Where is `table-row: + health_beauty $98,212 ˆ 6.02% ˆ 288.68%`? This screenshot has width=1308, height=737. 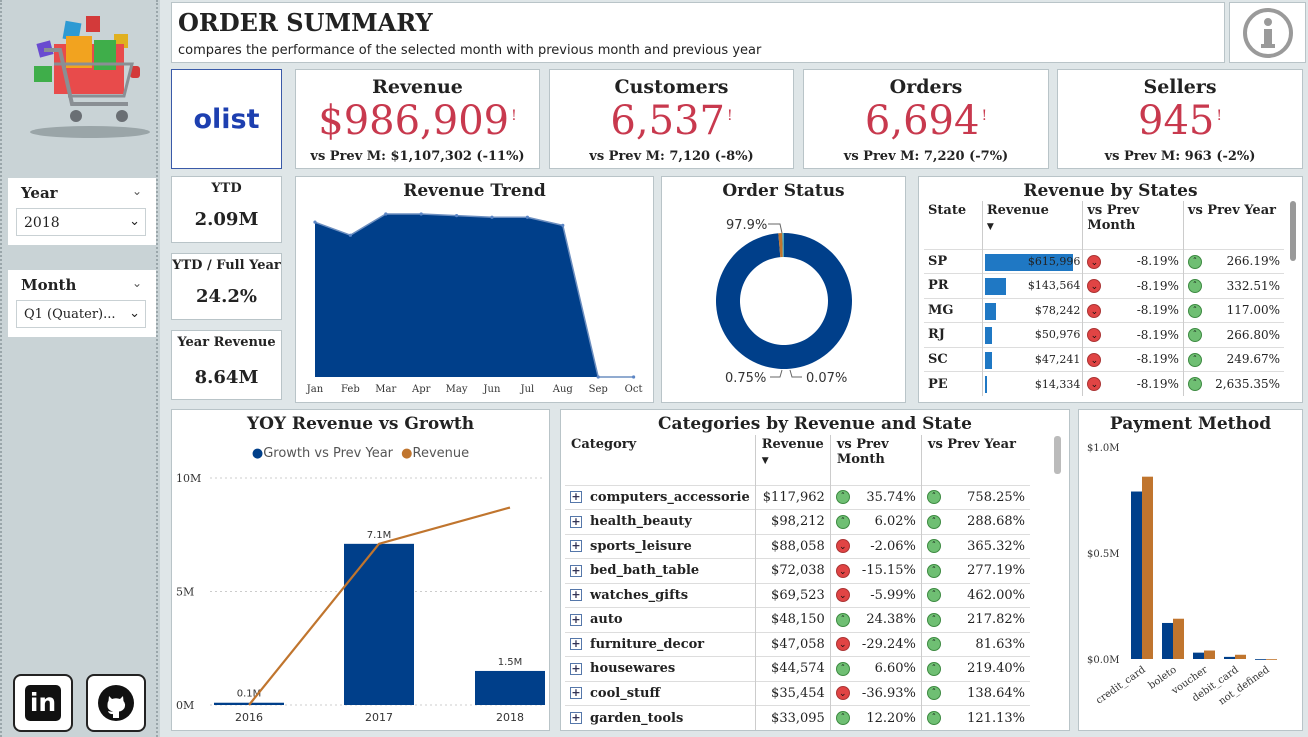 table-row: + health_beauty $98,212 ˆ 6.02% ˆ 288.68% is located at coordinates (797, 521).